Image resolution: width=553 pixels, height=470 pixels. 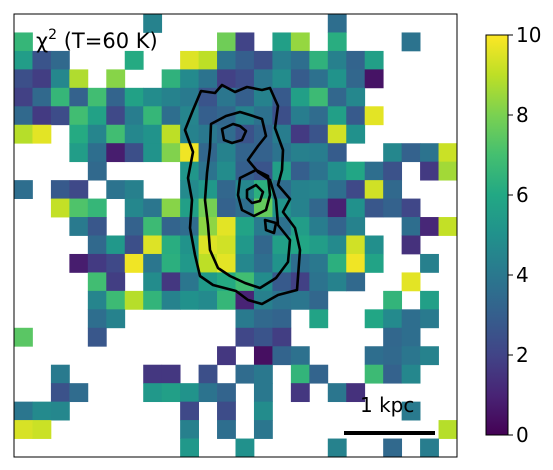 I want to click on colorbar-tick-label: 0, so click(x=522, y=435).